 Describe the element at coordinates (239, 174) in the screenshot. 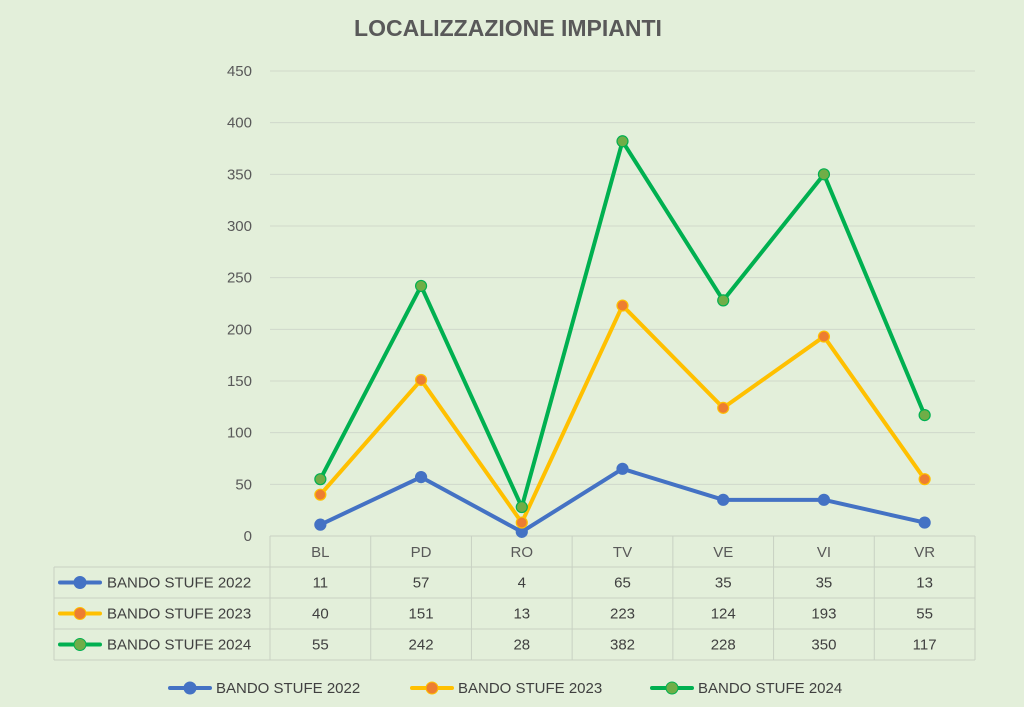

I see `y-tick-label-350: 350` at that location.